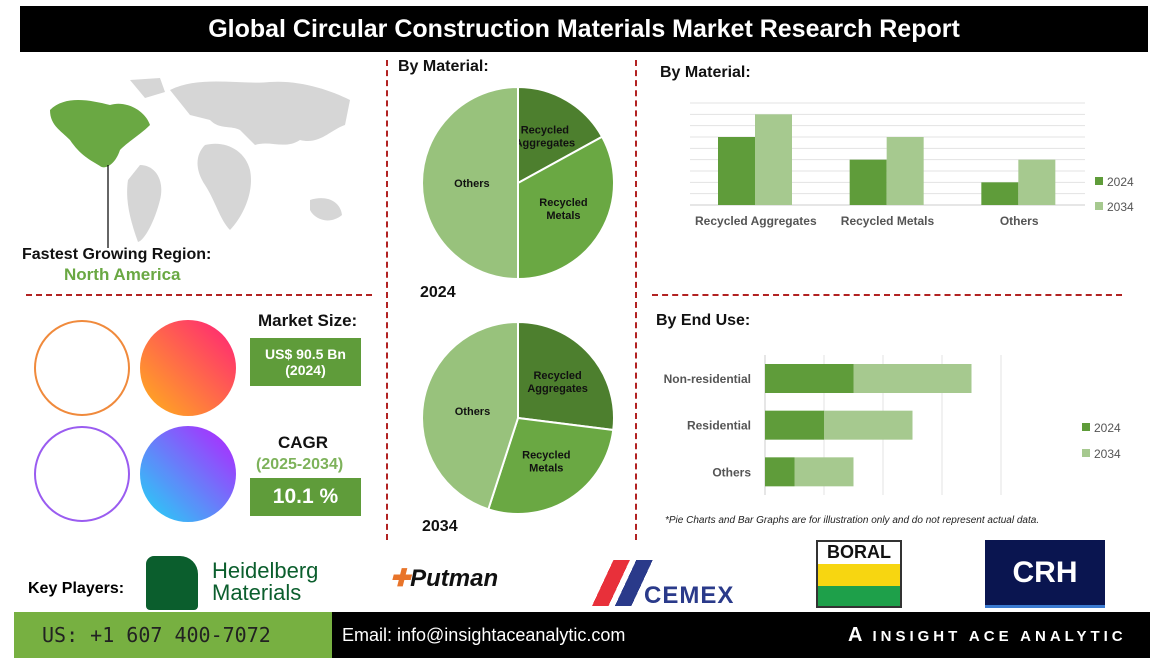 The height and width of the screenshot is (658, 1170). I want to click on pie-year-2024: 2024, so click(438, 292).